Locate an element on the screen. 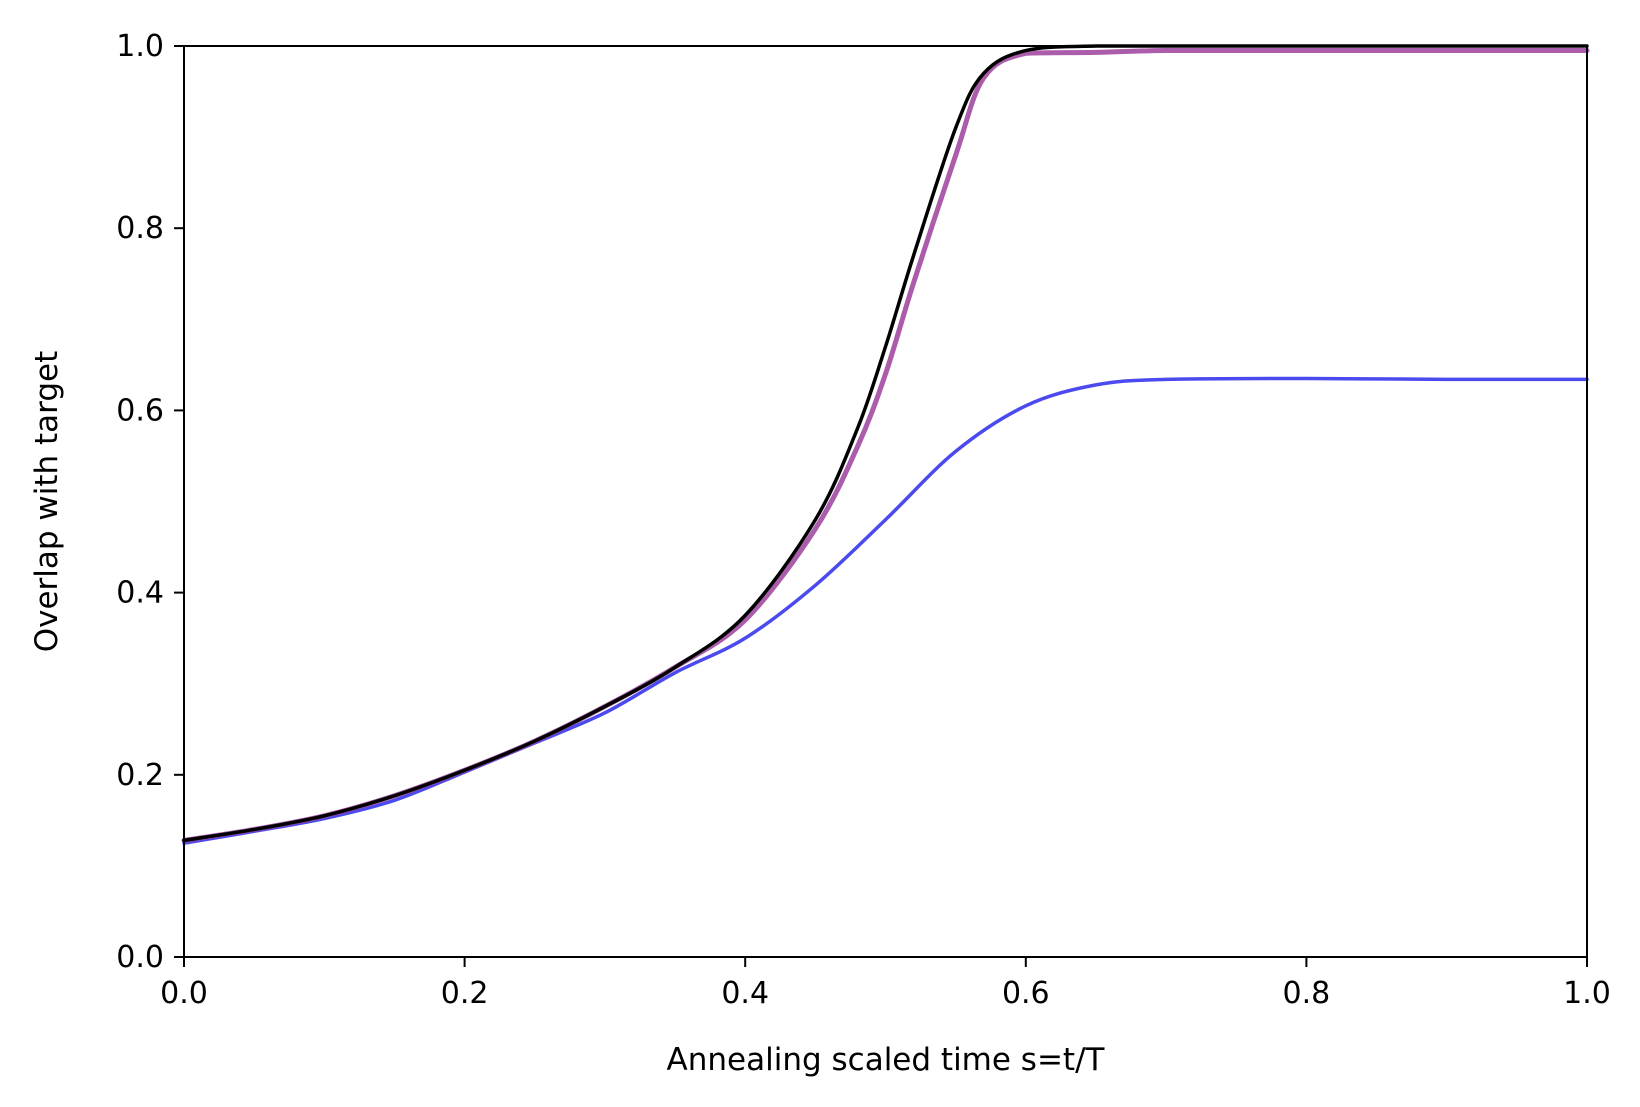 The width and height of the screenshot is (1640, 1107). y-tick-label: 0.8 is located at coordinates (140, 228).